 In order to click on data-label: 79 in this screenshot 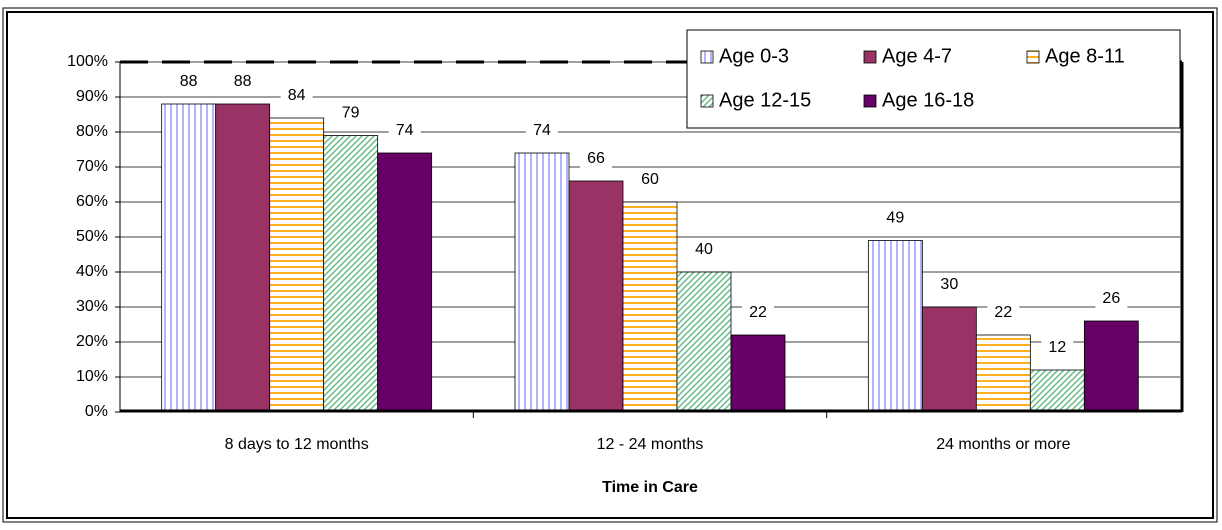, I will do `click(351, 113)`.